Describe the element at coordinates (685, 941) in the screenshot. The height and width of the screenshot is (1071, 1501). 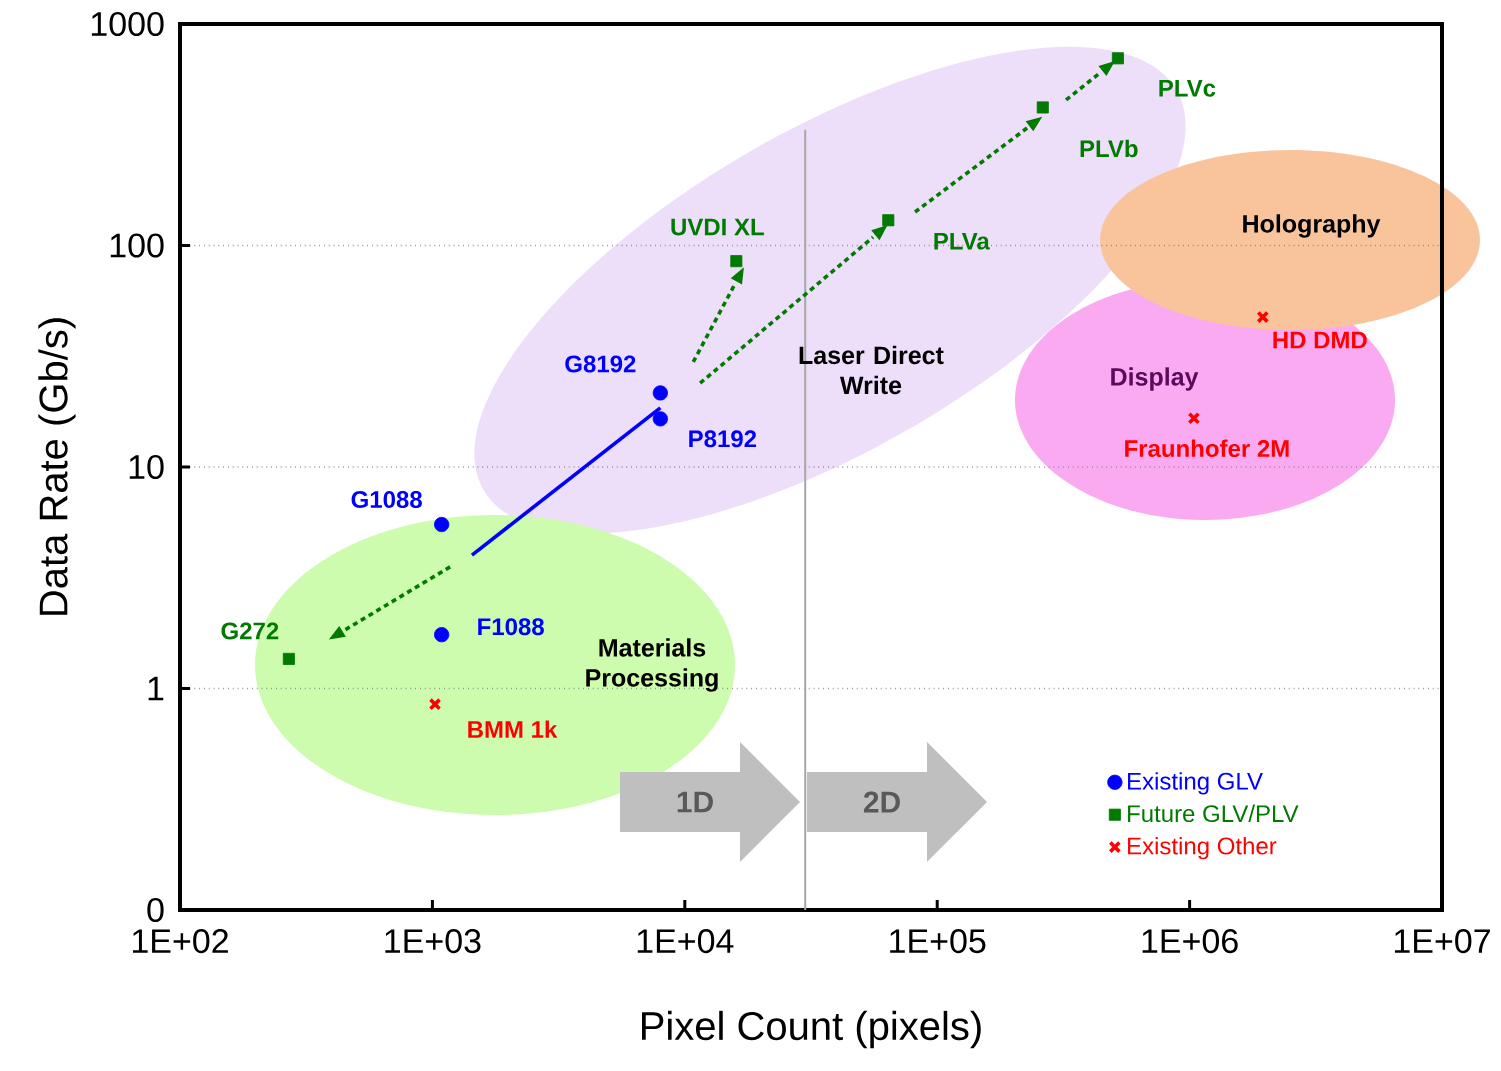
I see `x-tick-label: 1E+04` at that location.